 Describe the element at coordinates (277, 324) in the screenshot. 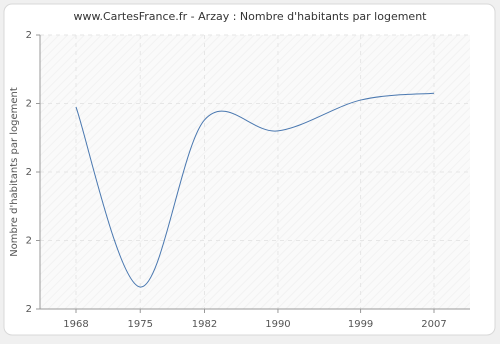

I see `x-tick-label: 1990` at that location.